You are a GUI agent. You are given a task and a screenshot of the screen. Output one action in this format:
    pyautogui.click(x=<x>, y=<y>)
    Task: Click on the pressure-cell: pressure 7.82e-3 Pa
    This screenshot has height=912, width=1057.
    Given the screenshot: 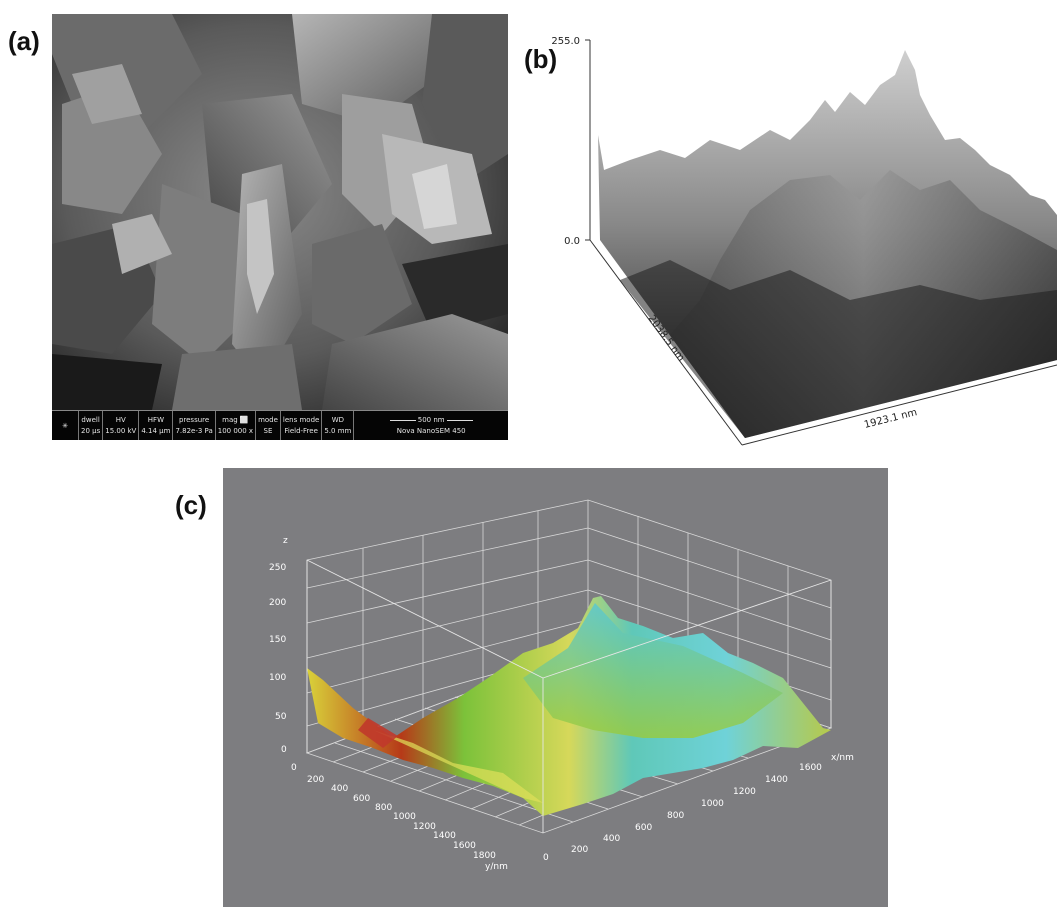 What is the action you would take?
    pyautogui.click(x=194, y=425)
    